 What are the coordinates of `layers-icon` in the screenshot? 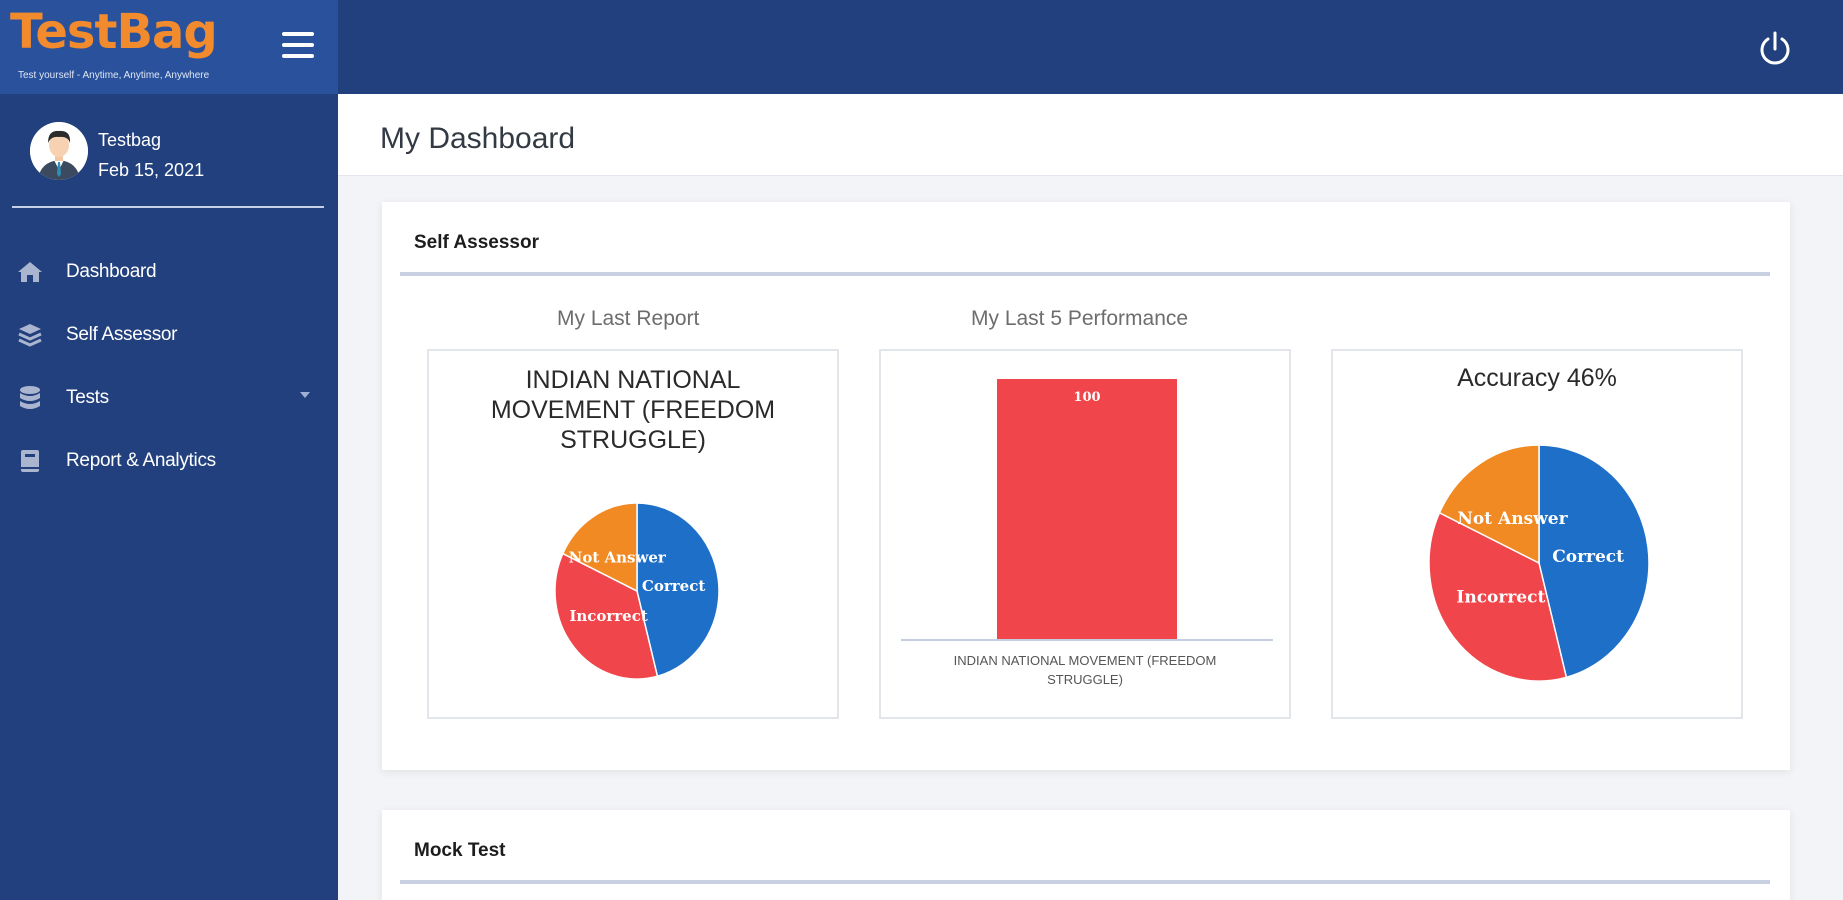 It's located at (30, 335).